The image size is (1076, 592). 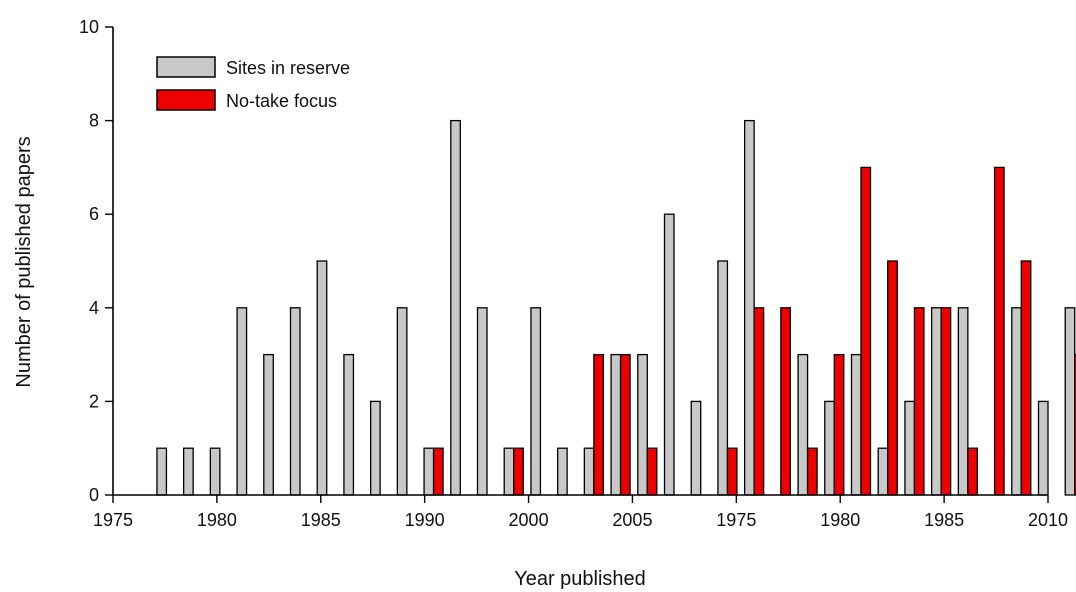 What do you see at coordinates (812, 471) in the screenshot?
I see `bar-no-take-focus-2001` at bounding box center [812, 471].